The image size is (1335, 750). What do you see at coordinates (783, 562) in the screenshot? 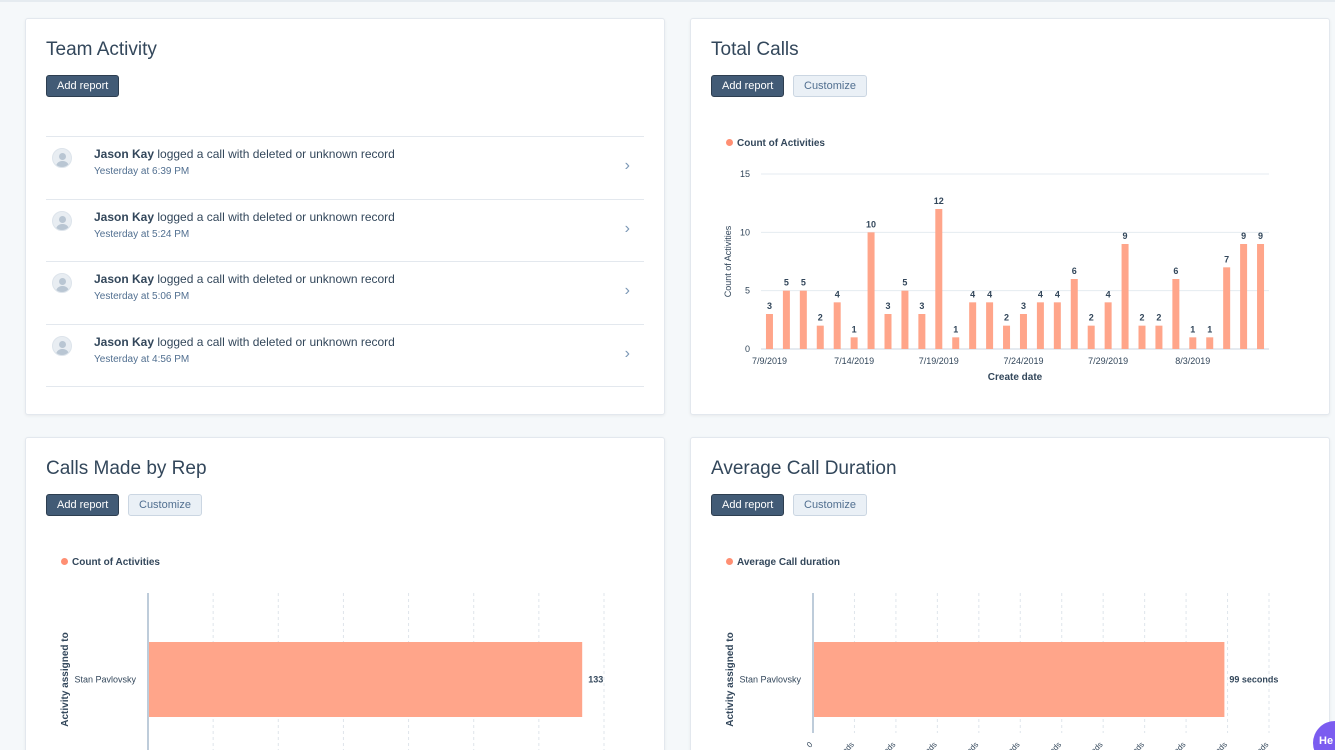
I see `chart-legend: Average Call duration` at bounding box center [783, 562].